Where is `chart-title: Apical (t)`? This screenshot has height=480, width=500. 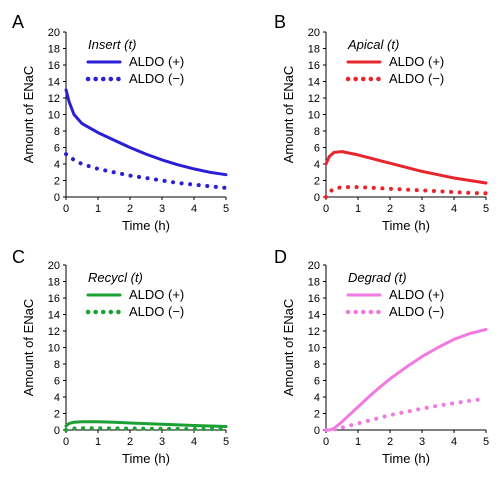 chart-title: Apical (t) is located at coordinates (373, 44).